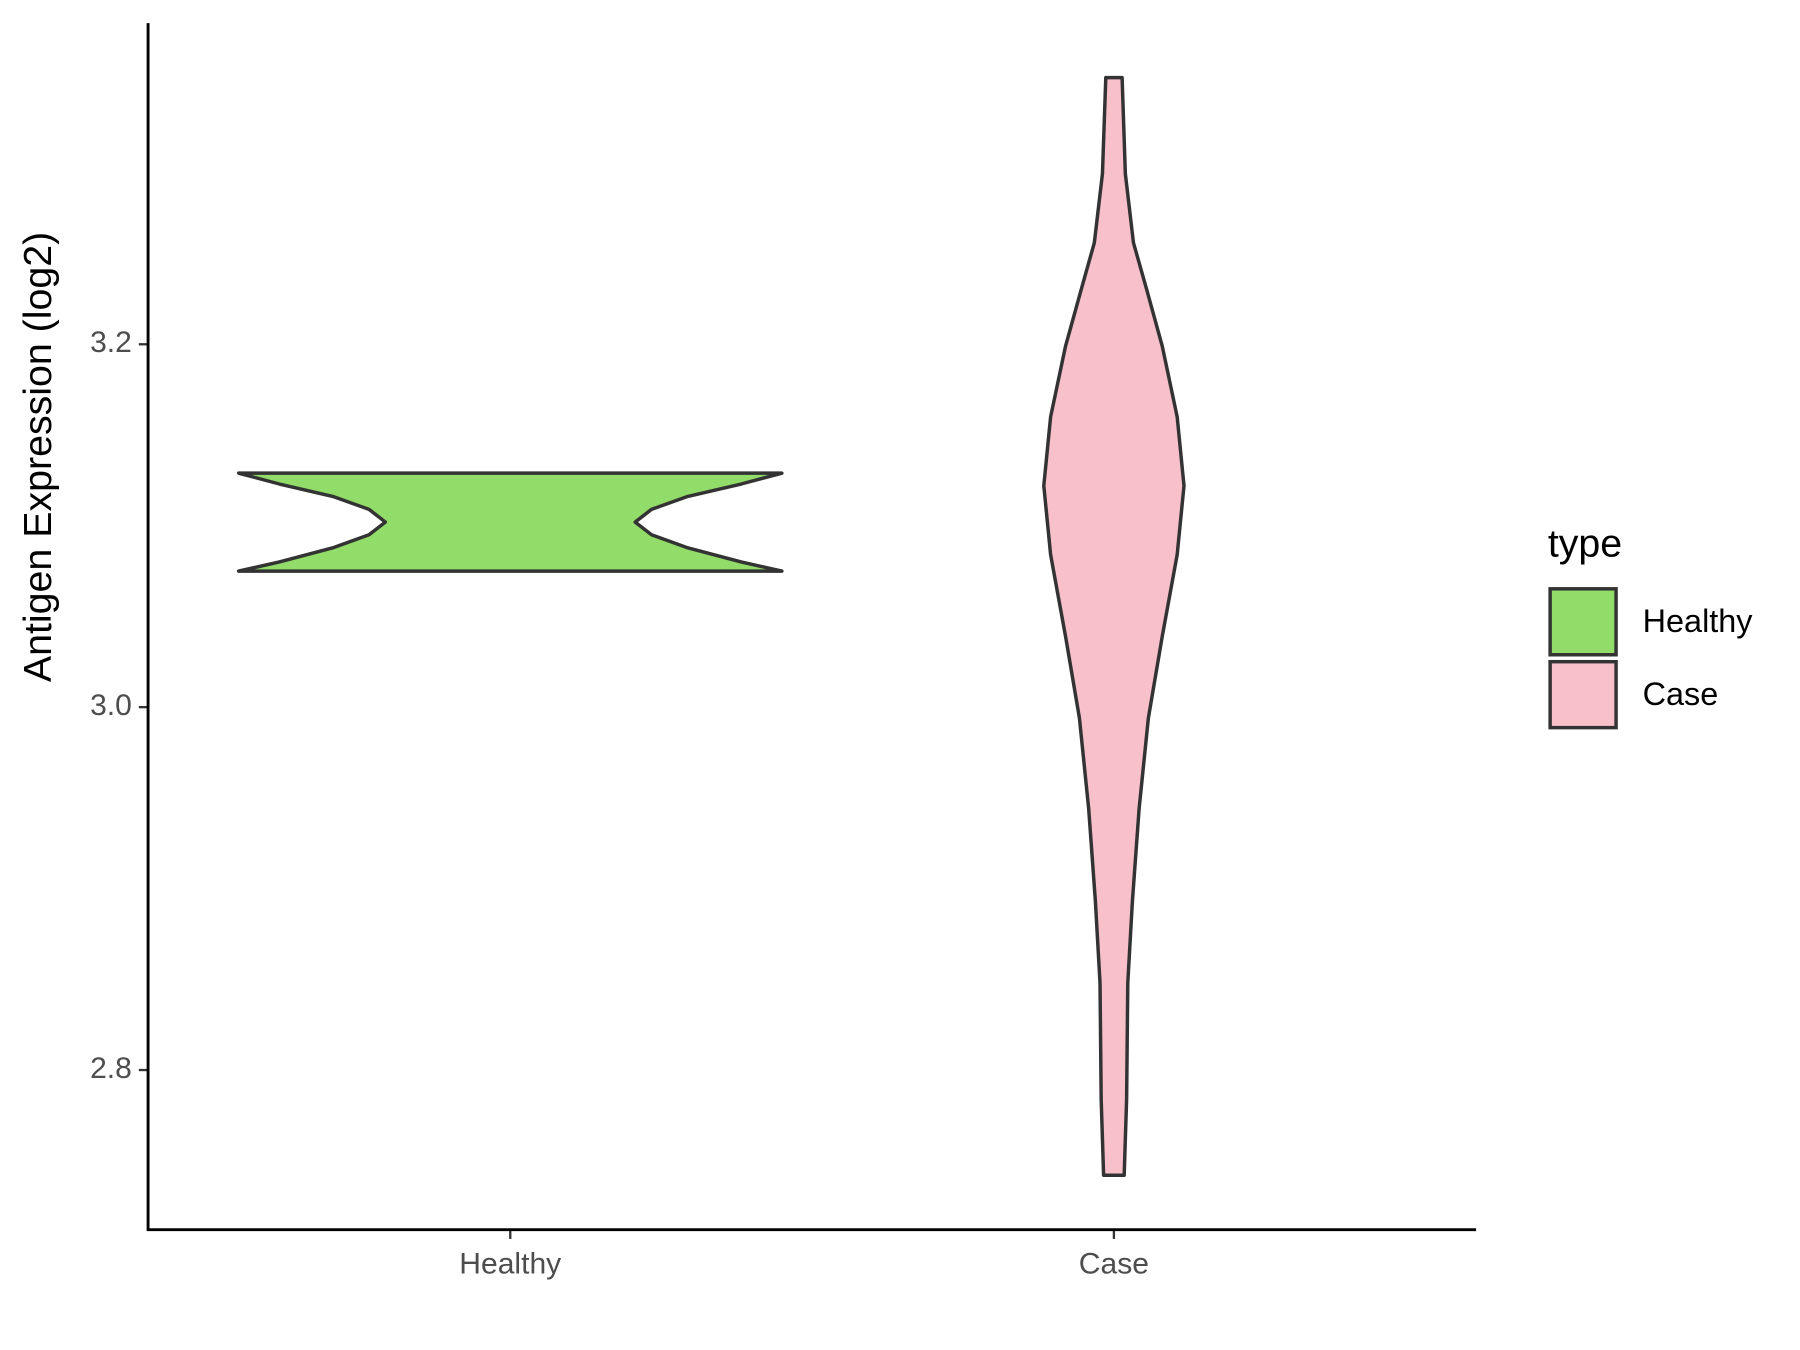 Image resolution: width=1800 pixels, height=1350 pixels. What do you see at coordinates (1114, 1263) in the screenshot?
I see `x-tick-label: Case` at bounding box center [1114, 1263].